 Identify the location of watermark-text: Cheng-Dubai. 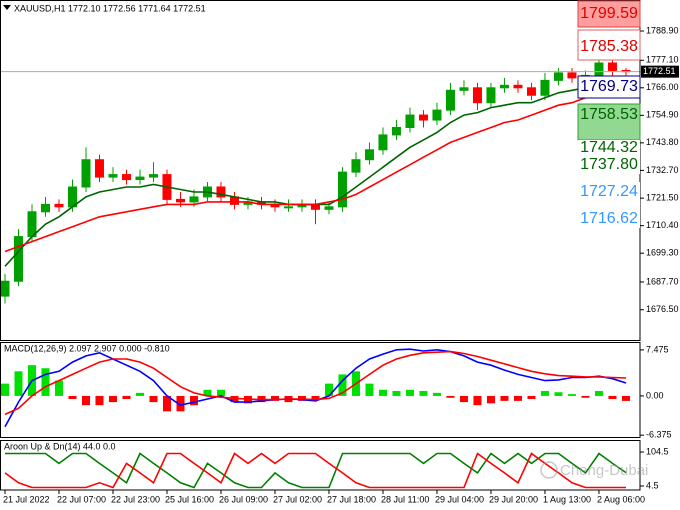
(604, 470).